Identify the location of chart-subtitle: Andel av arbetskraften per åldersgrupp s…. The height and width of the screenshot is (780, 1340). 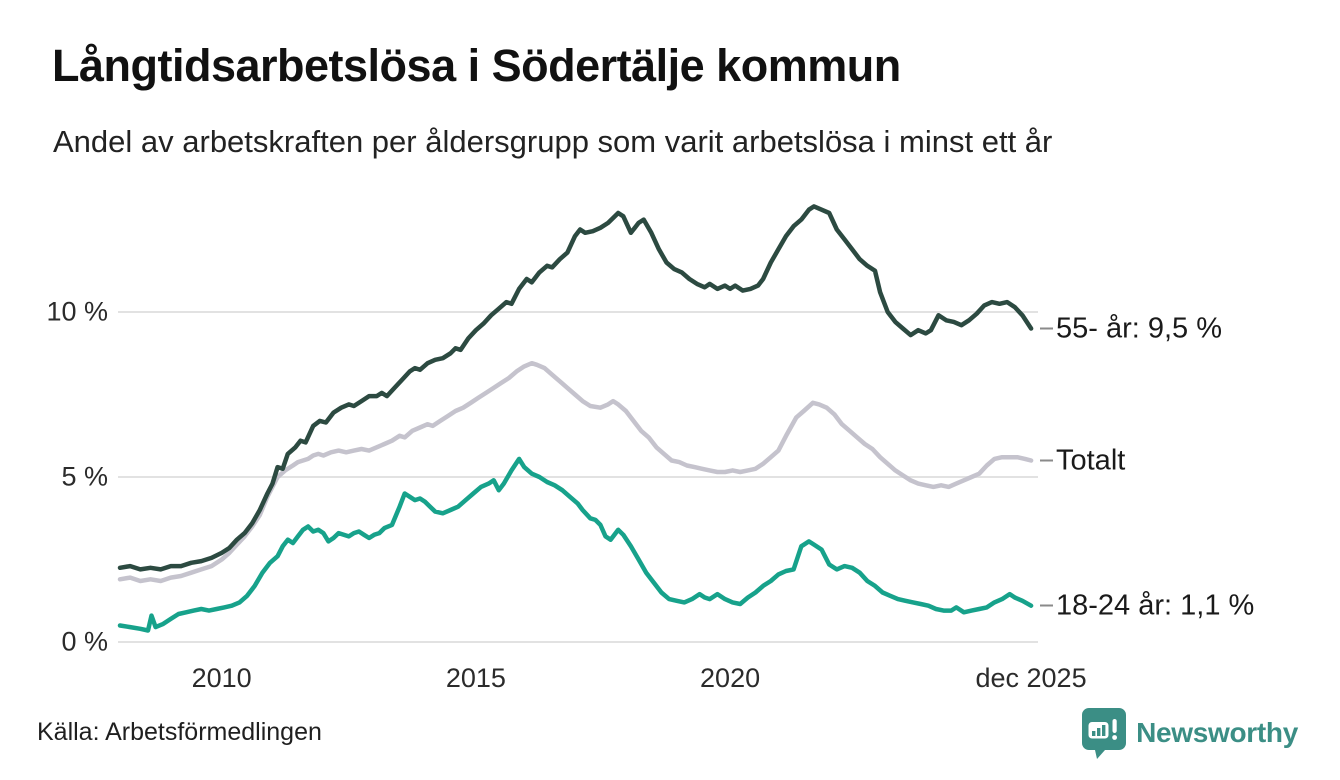
(553, 141).